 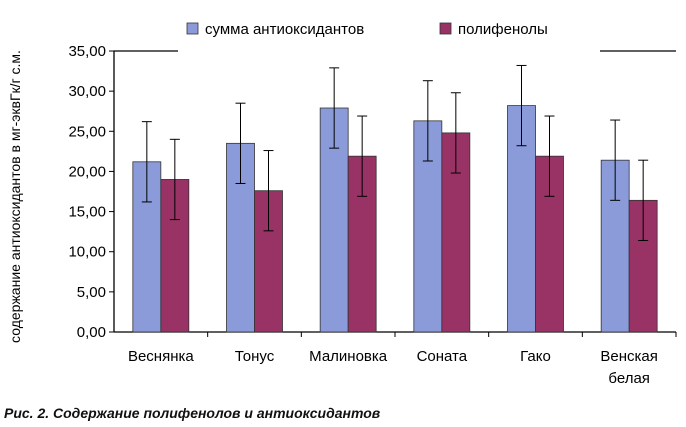 What do you see at coordinates (87, 91) in the screenshot?
I see `y-tick-label: 30,00` at bounding box center [87, 91].